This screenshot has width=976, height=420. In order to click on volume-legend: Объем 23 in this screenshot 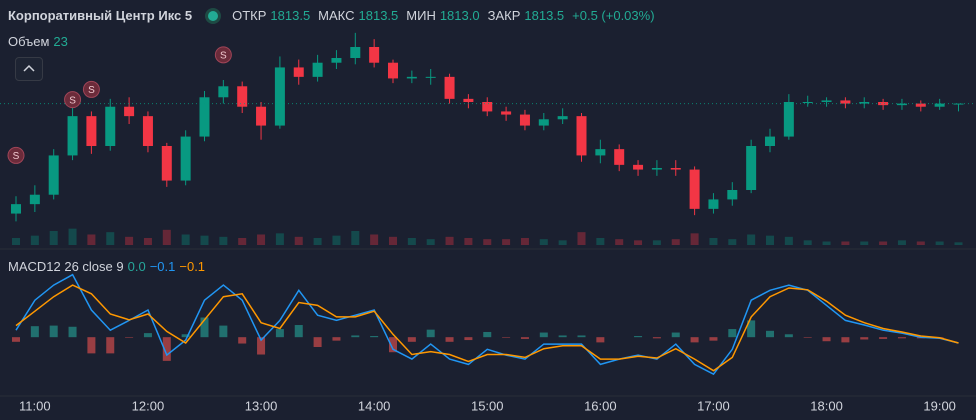, I will do `click(42, 41)`.